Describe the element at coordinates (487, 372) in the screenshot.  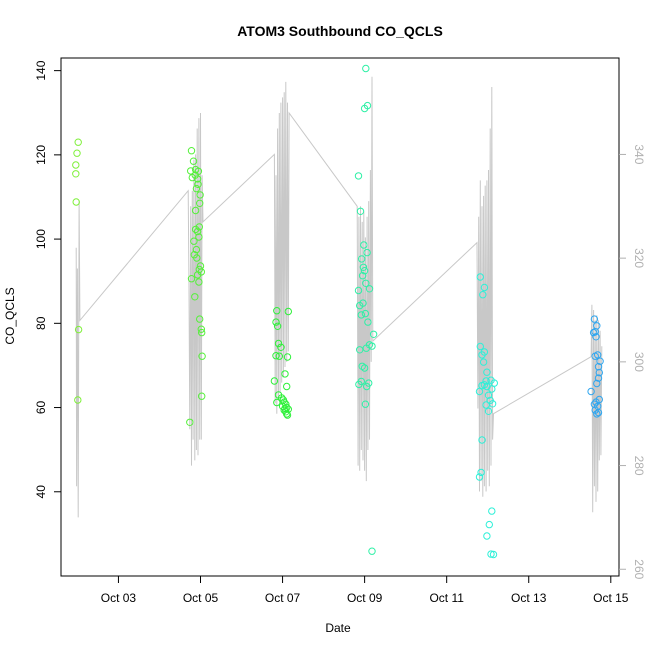
I see `data-point-s4-p7` at that location.